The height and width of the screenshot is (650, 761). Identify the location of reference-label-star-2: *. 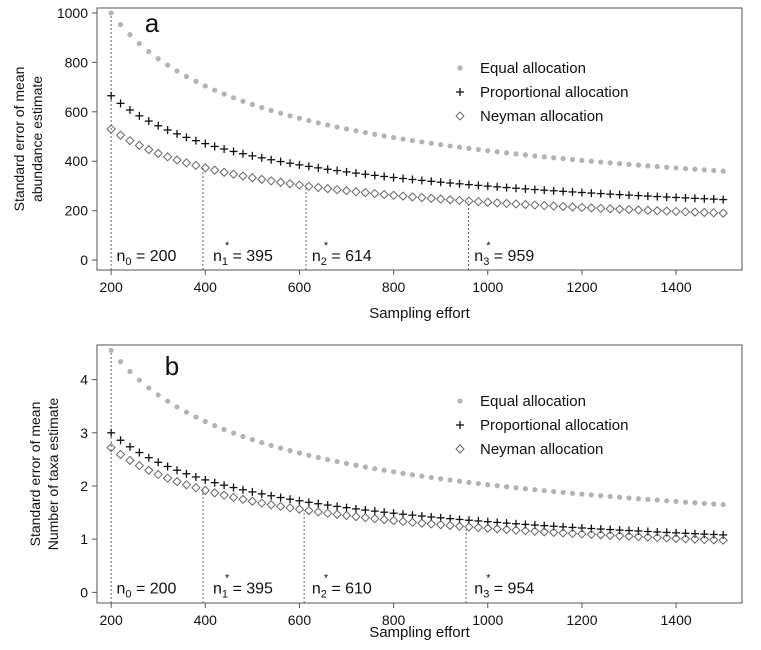
(326, 578).